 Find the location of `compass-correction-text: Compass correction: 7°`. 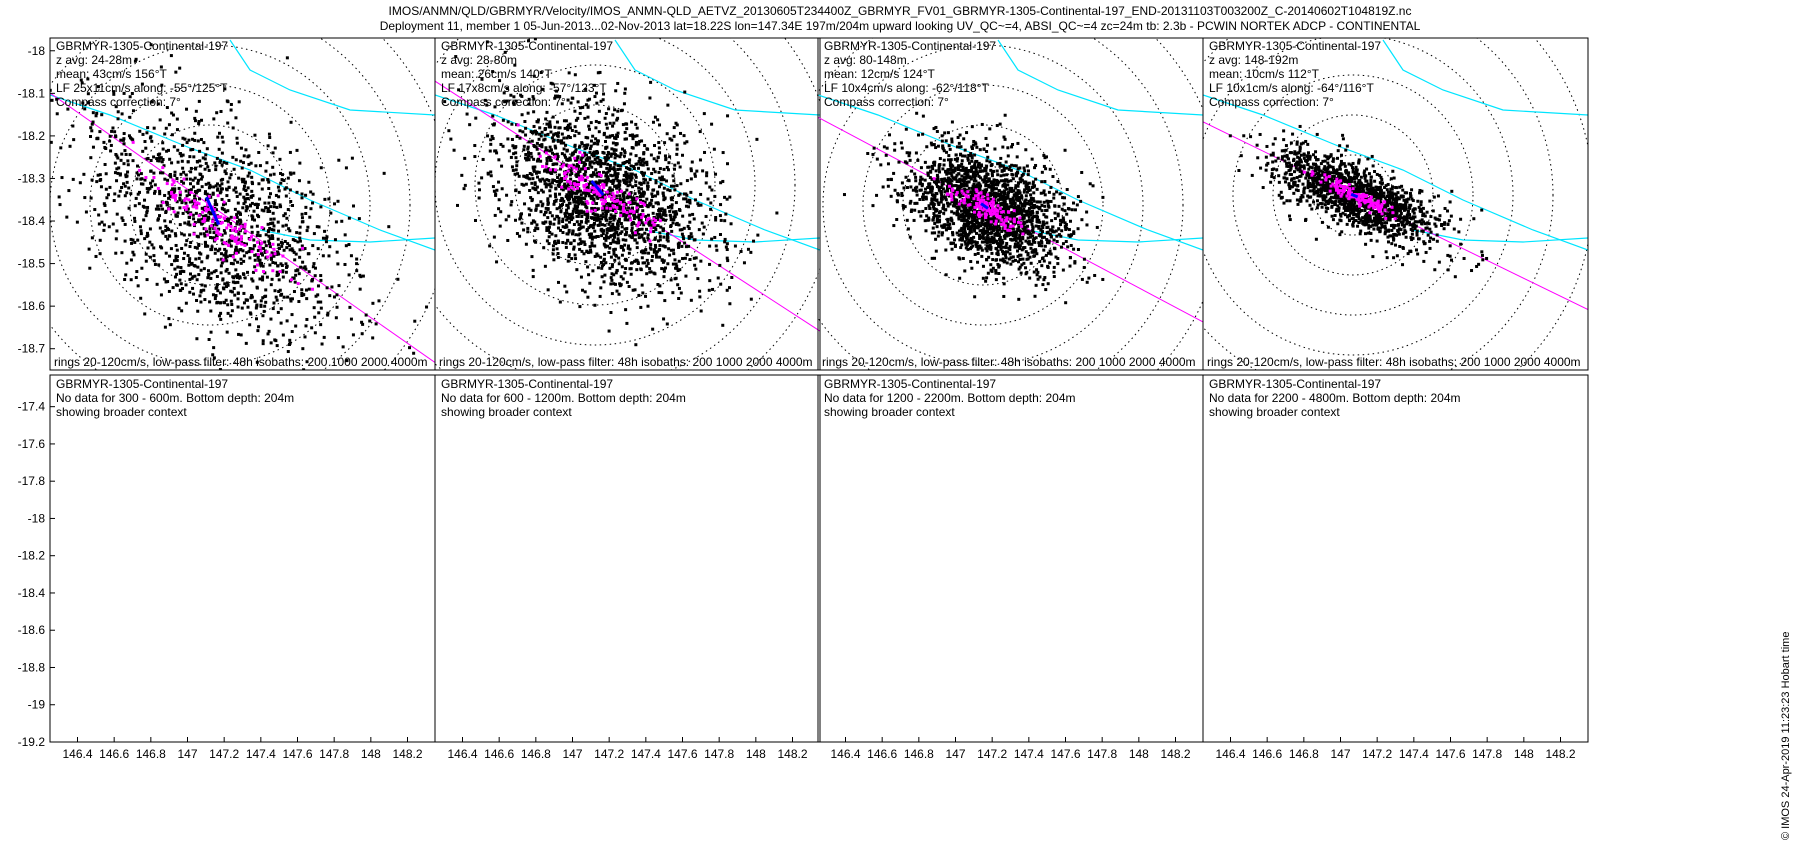

compass-correction-text: Compass correction: 7° is located at coordinates (503, 102).